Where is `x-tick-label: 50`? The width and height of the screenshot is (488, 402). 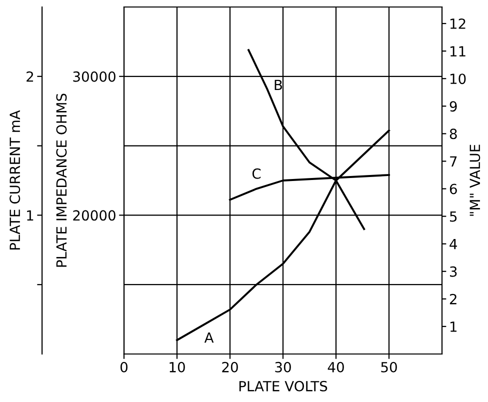 x-tick-label: 50 is located at coordinates (389, 367).